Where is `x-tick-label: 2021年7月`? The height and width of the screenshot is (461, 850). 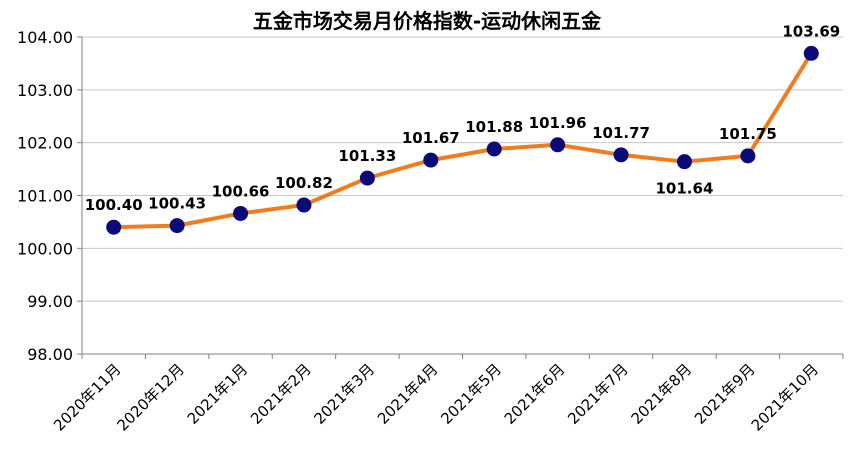
x-tick-label: 2021年7月 is located at coordinates (598, 394).